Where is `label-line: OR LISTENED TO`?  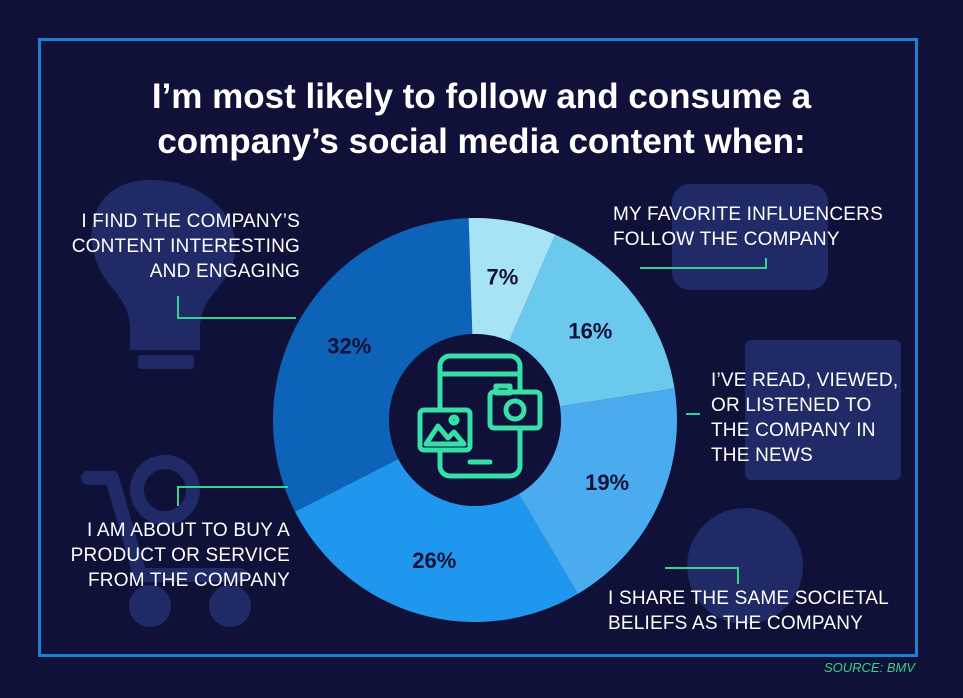 label-line: OR LISTENED TO is located at coordinates (791, 405).